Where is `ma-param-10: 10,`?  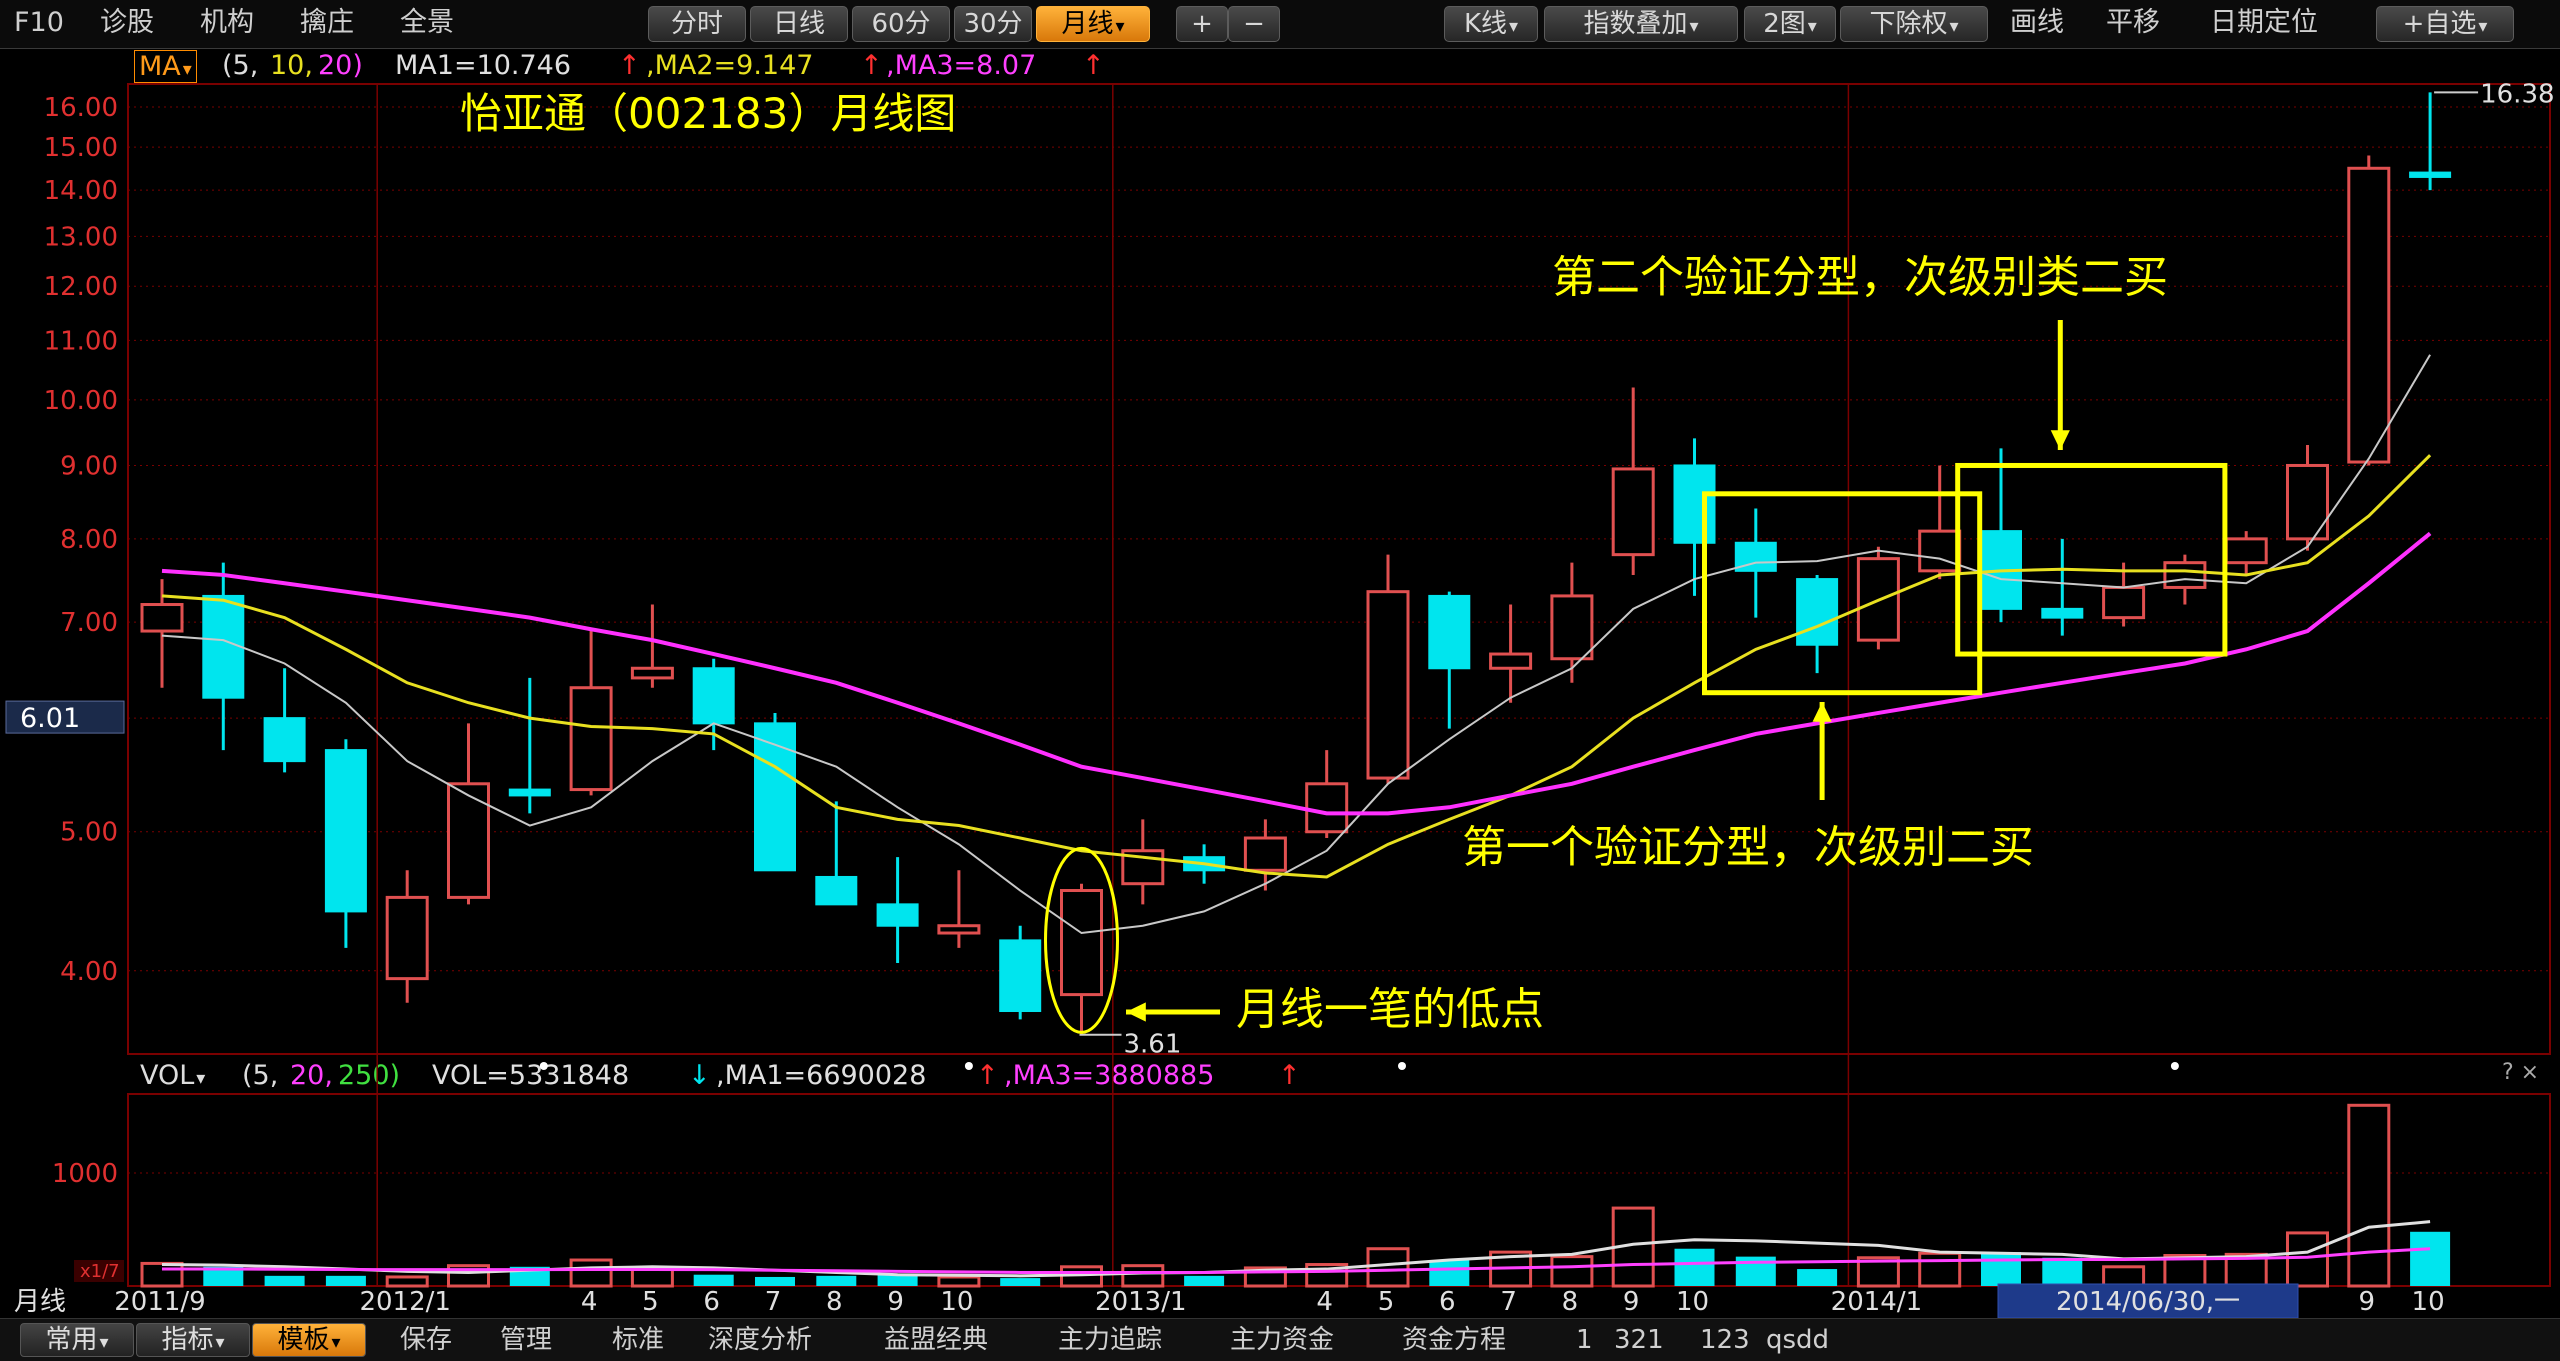 ma-param-10: 10, is located at coordinates (291, 65).